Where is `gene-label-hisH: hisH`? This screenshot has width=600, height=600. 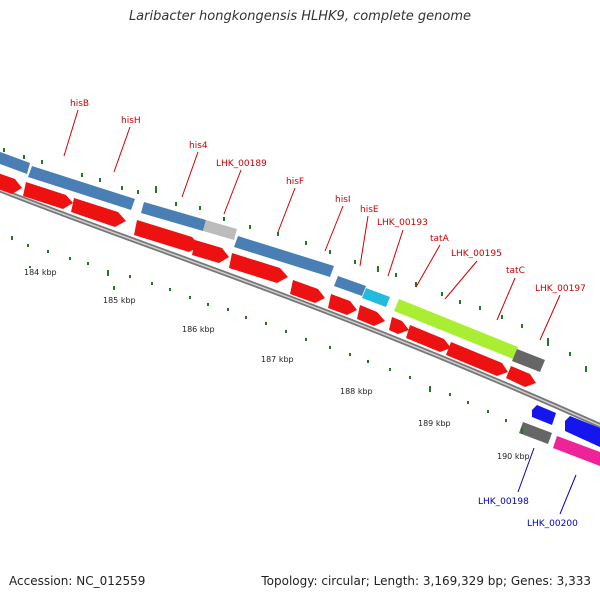 gene-label-hisH: hisH is located at coordinates (131, 121).